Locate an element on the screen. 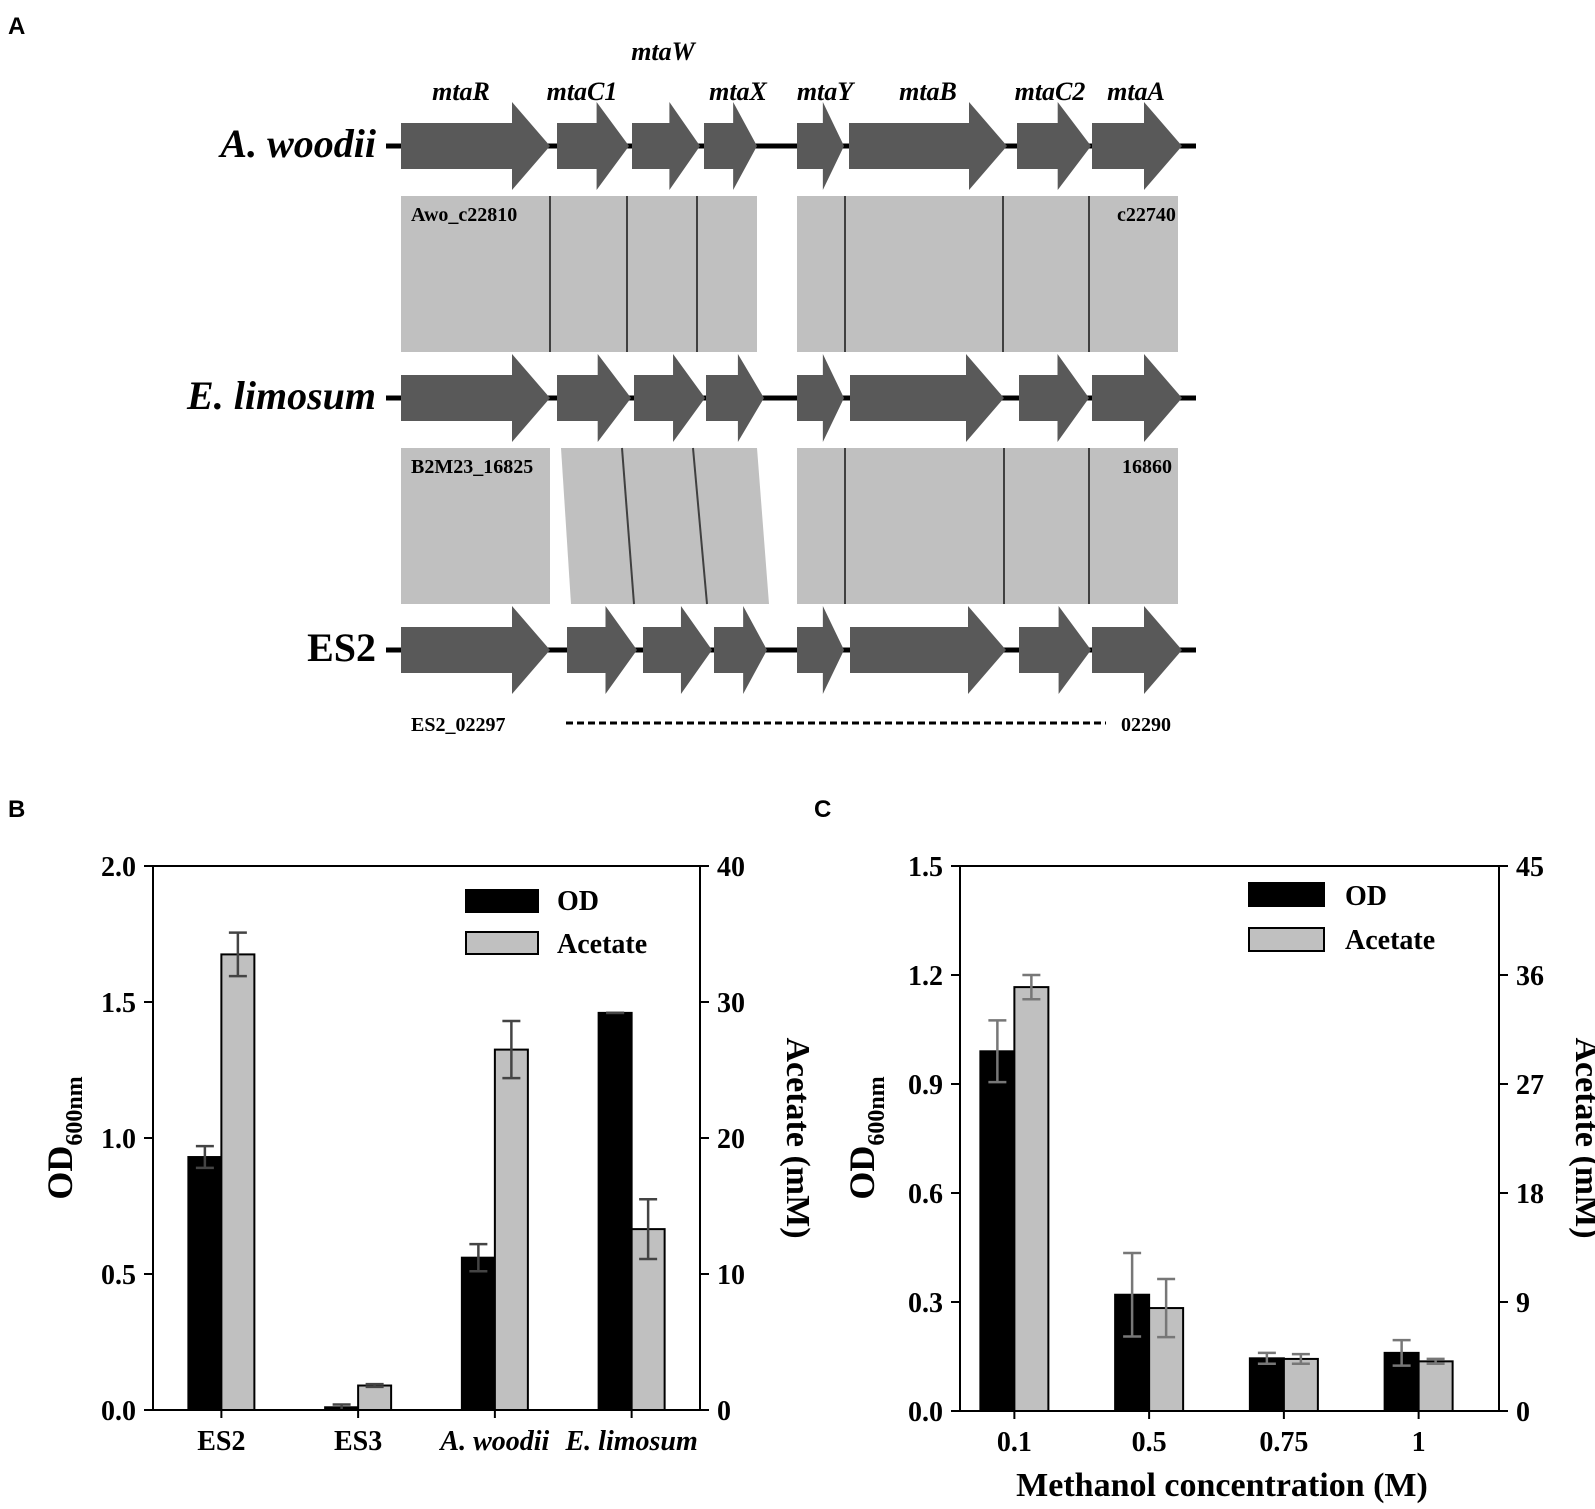 This screenshot has width=1595, height=1509. chart-b-legend-label-acetate: Acetate is located at coordinates (602, 944).